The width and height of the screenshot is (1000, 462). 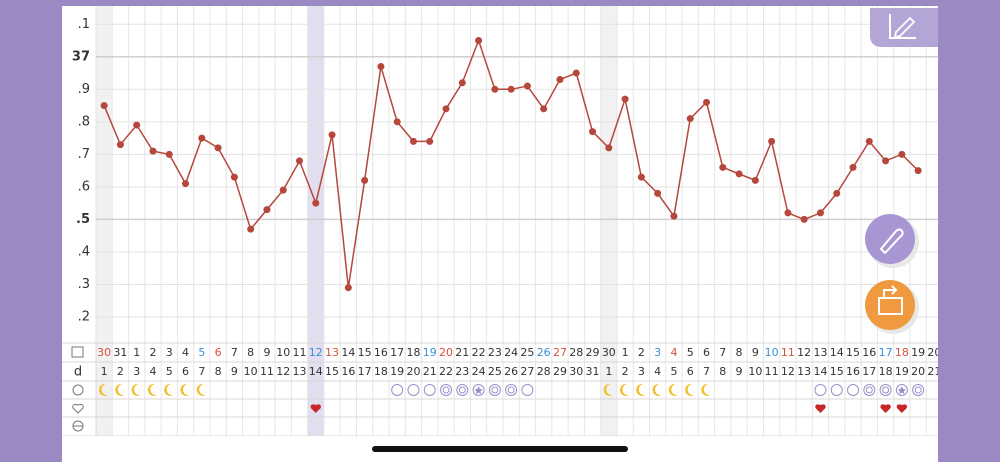 I want to click on date-label: 11, so click(x=300, y=352).